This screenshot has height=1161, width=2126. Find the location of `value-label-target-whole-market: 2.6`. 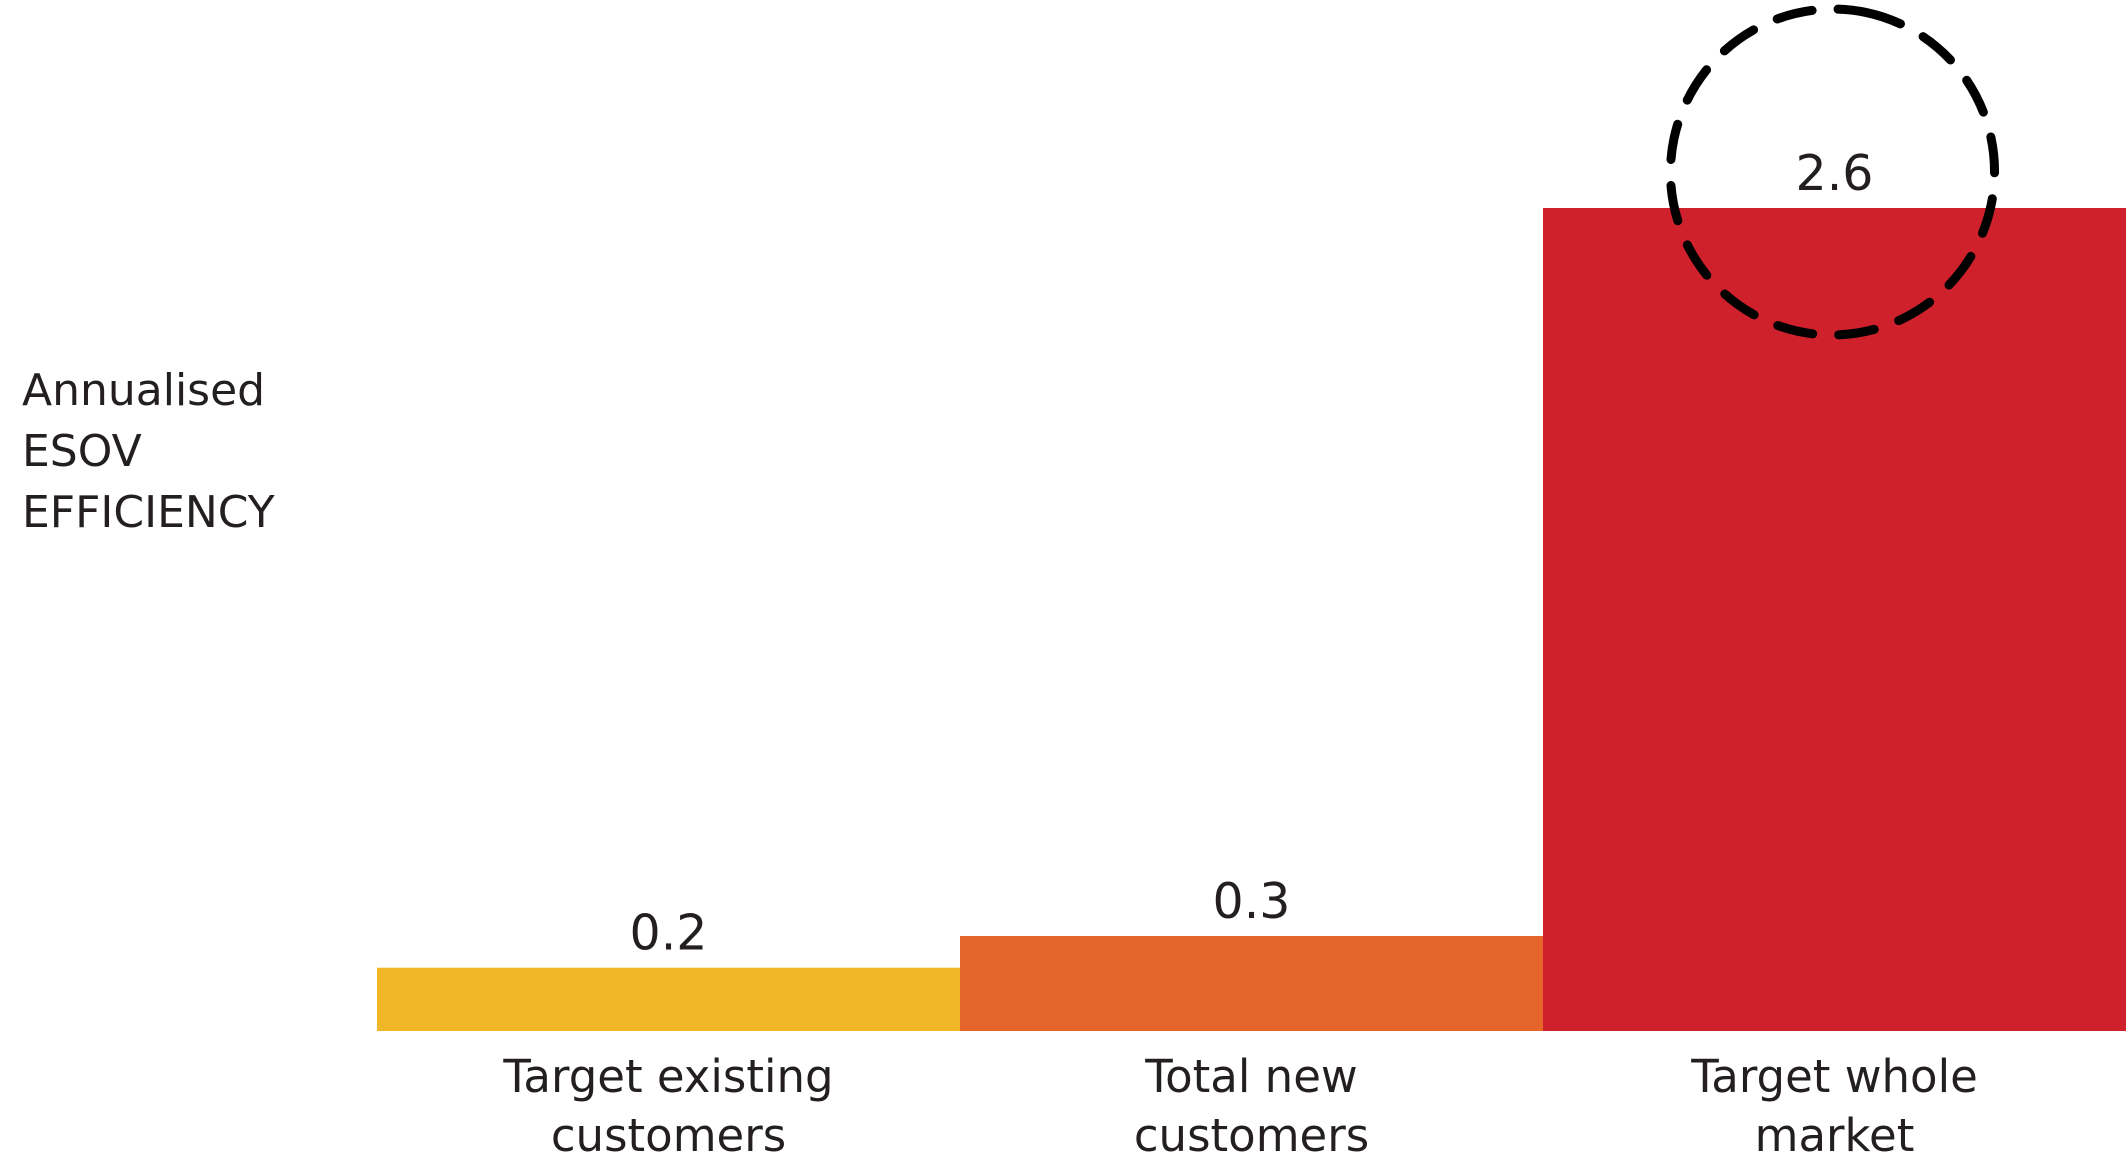

value-label-target-whole-market: 2.6 is located at coordinates (1835, 173).